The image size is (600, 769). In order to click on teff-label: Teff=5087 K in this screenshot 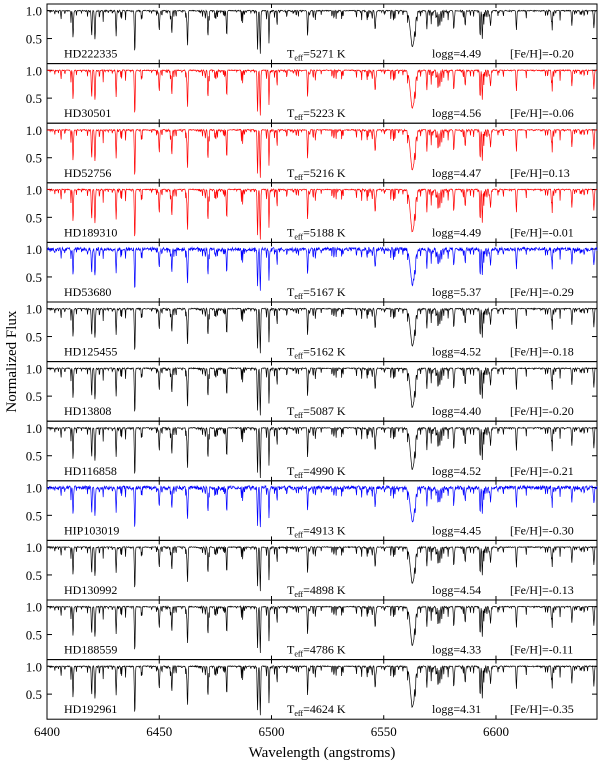, I will do `click(316, 412)`.